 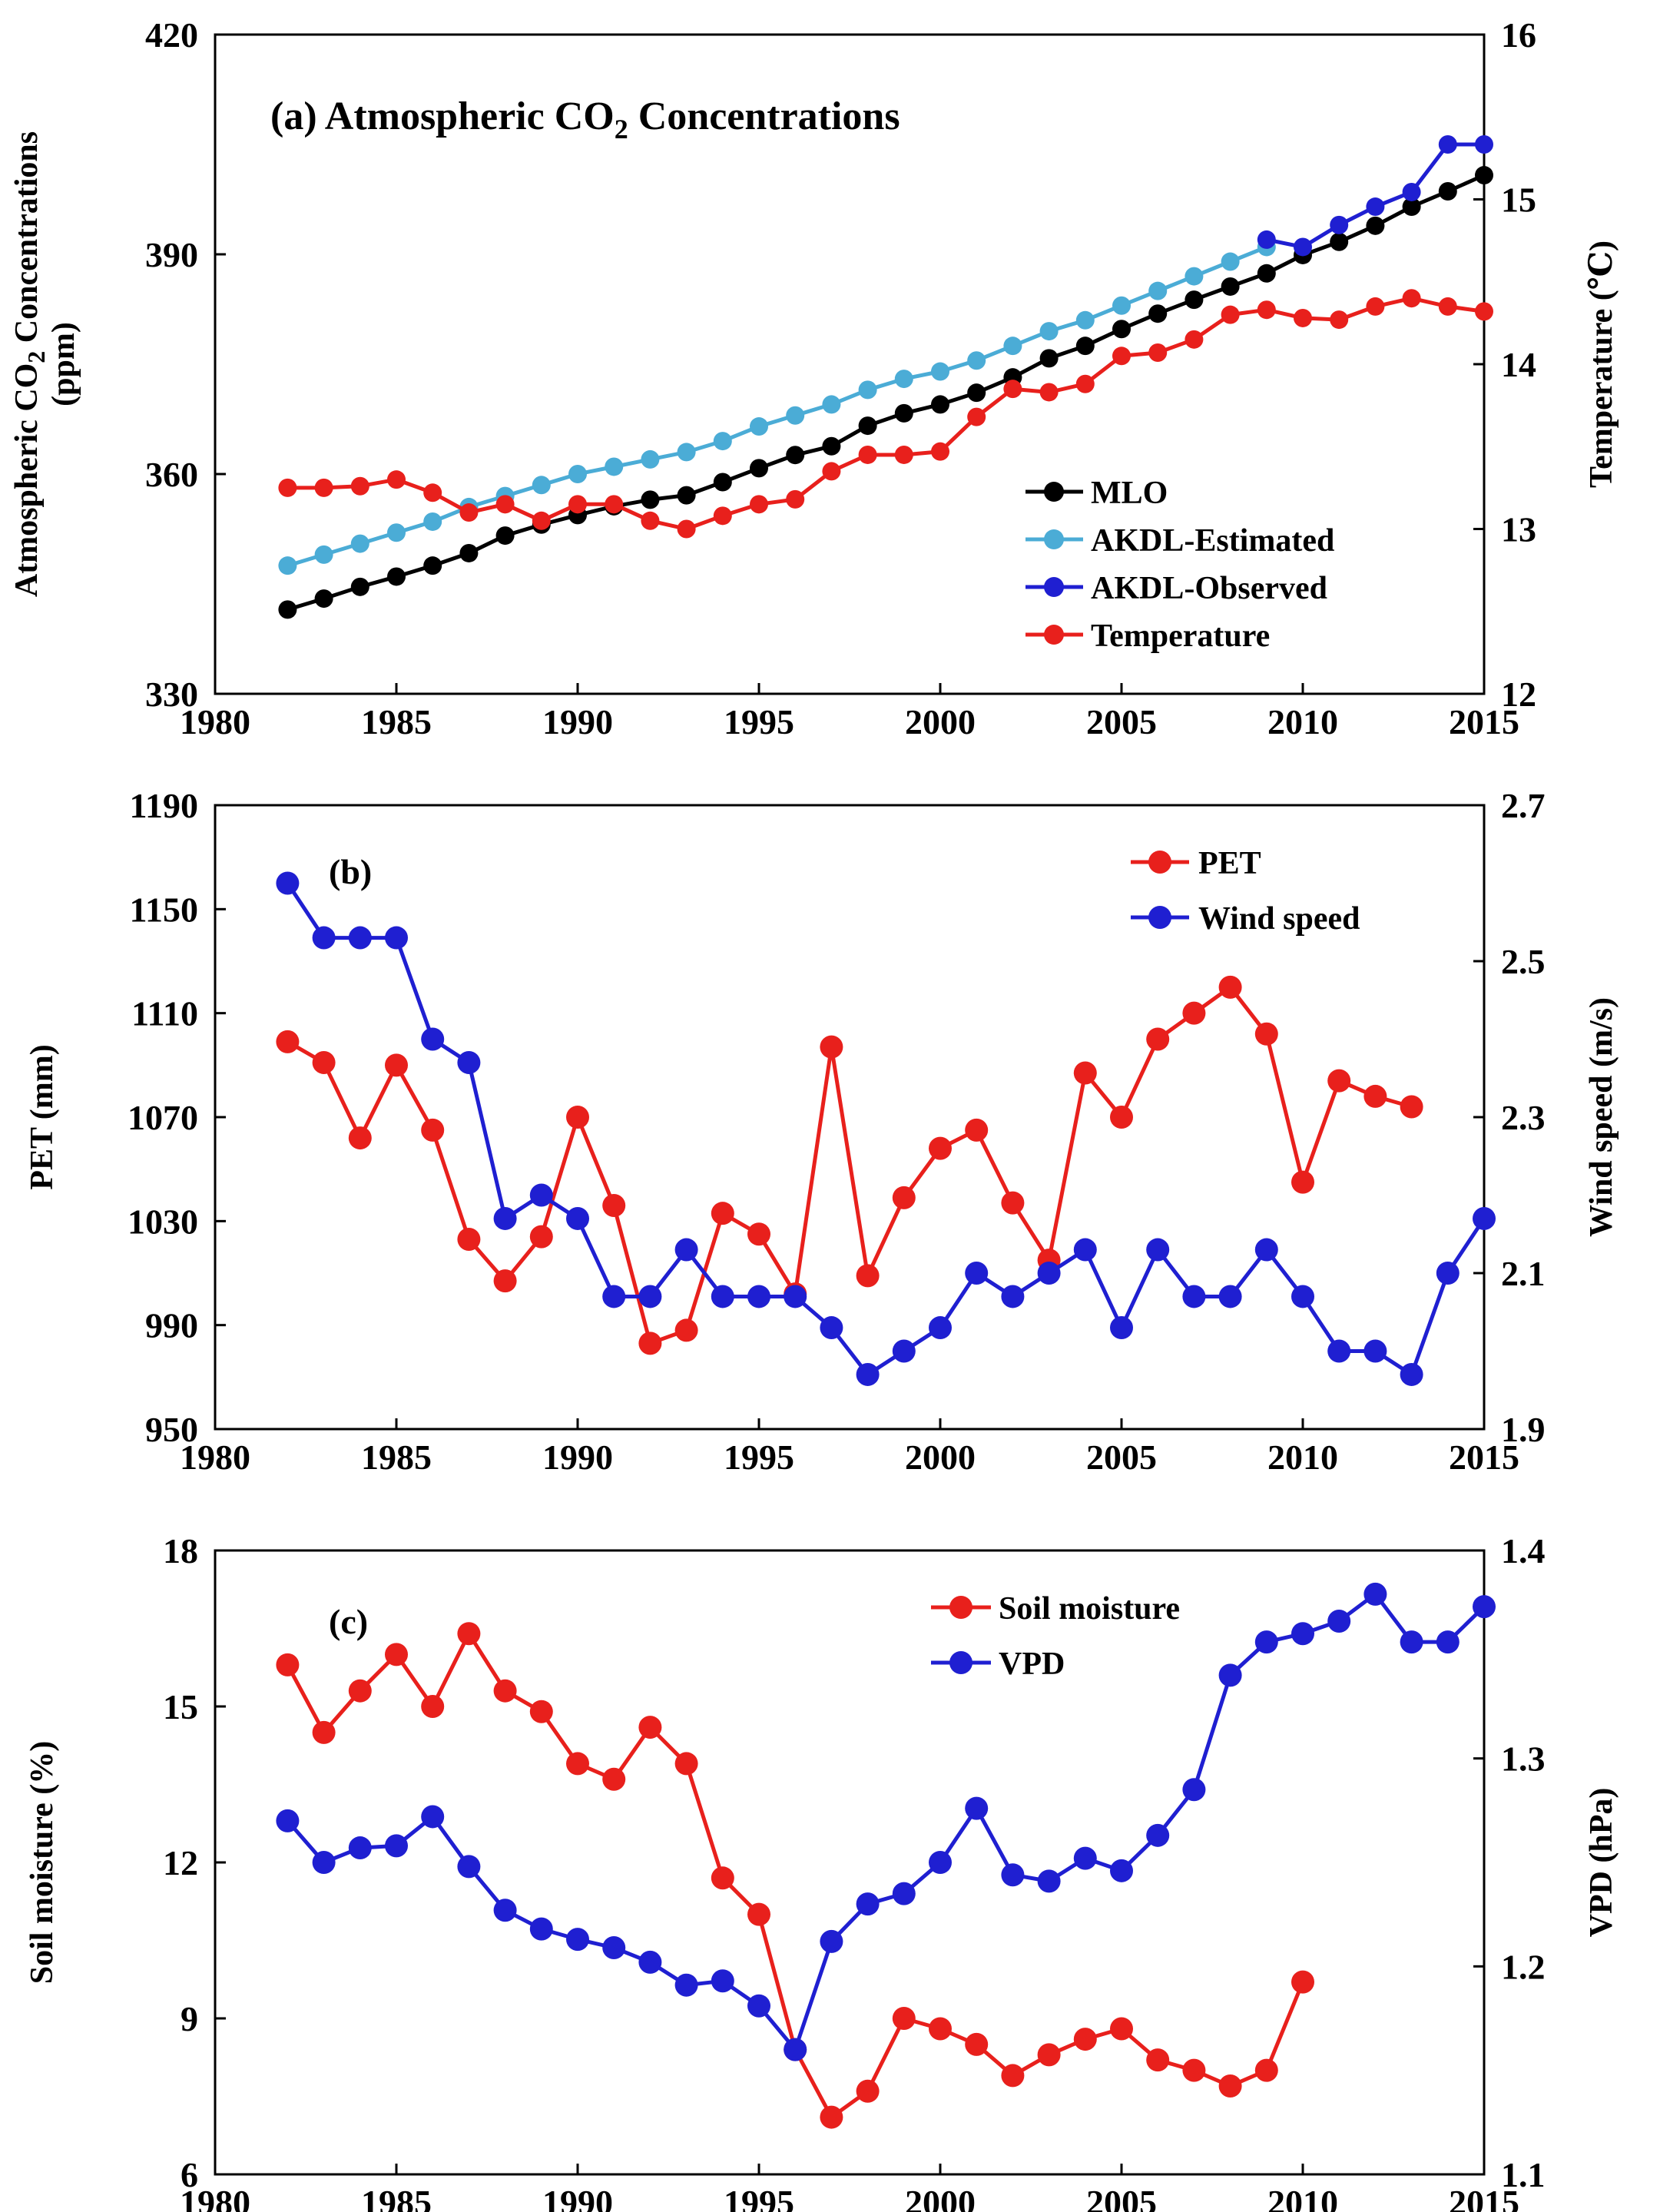 What do you see at coordinates (577, 2197) in the screenshot?
I see `x-tick-label: 1990` at bounding box center [577, 2197].